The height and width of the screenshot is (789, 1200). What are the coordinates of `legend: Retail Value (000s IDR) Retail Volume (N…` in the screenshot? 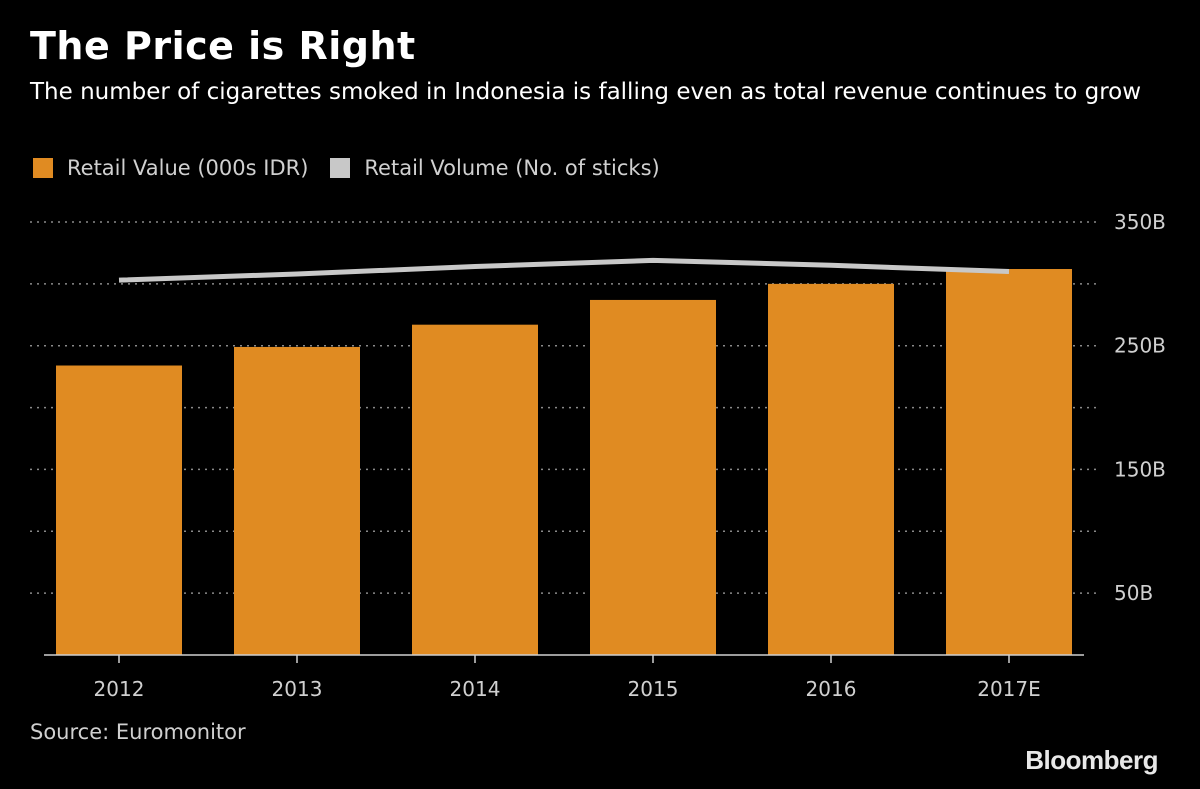 It's located at (357, 168).